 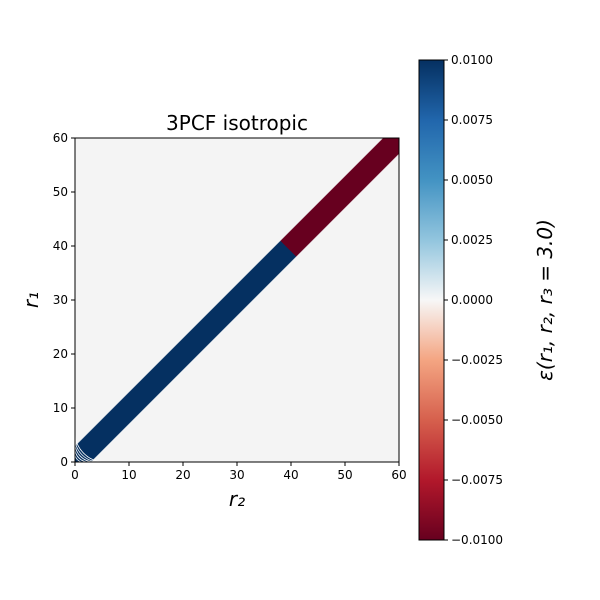 What do you see at coordinates (60, 300) in the screenshot?
I see `y-tick-label: 30` at bounding box center [60, 300].